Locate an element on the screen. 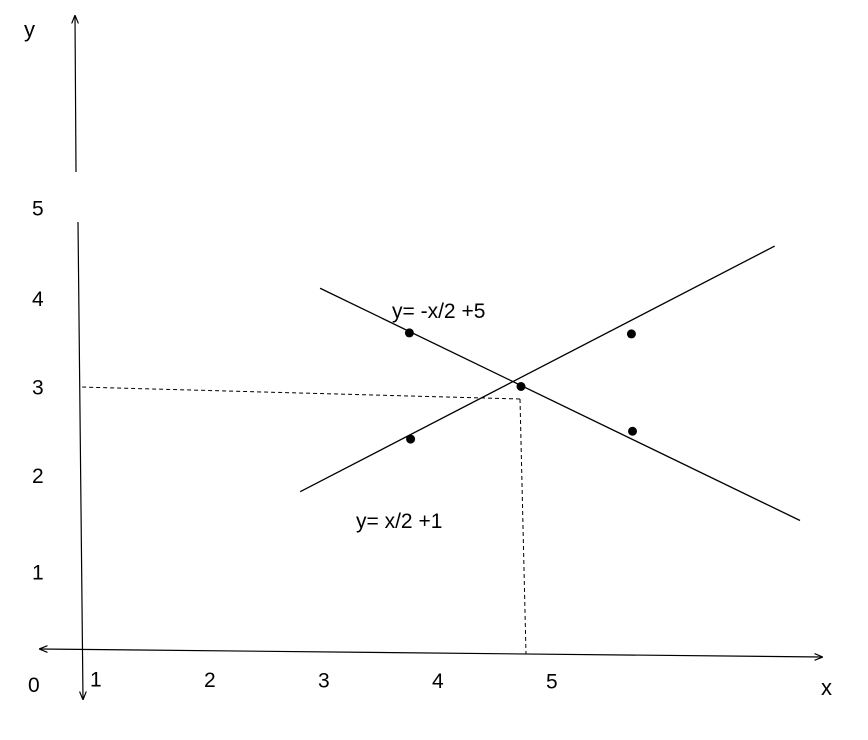  data-points is located at coordinates (520, 386).